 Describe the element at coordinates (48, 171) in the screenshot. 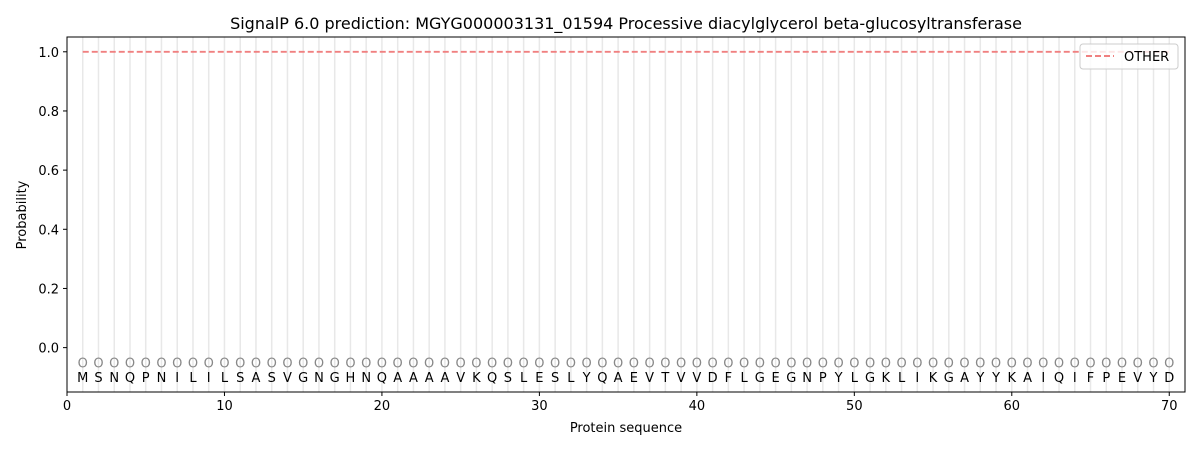

I see `y-tick-label: 0.6` at that location.